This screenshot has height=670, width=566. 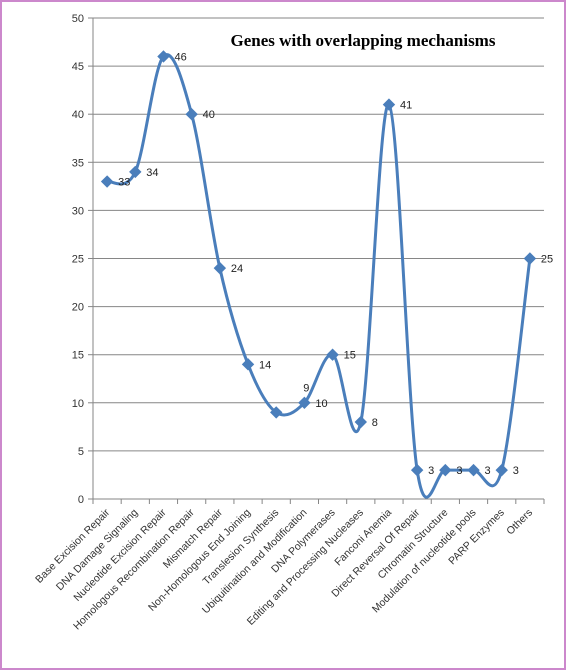 What do you see at coordinates (375, 423) in the screenshot?
I see `data-label: 8` at bounding box center [375, 423].